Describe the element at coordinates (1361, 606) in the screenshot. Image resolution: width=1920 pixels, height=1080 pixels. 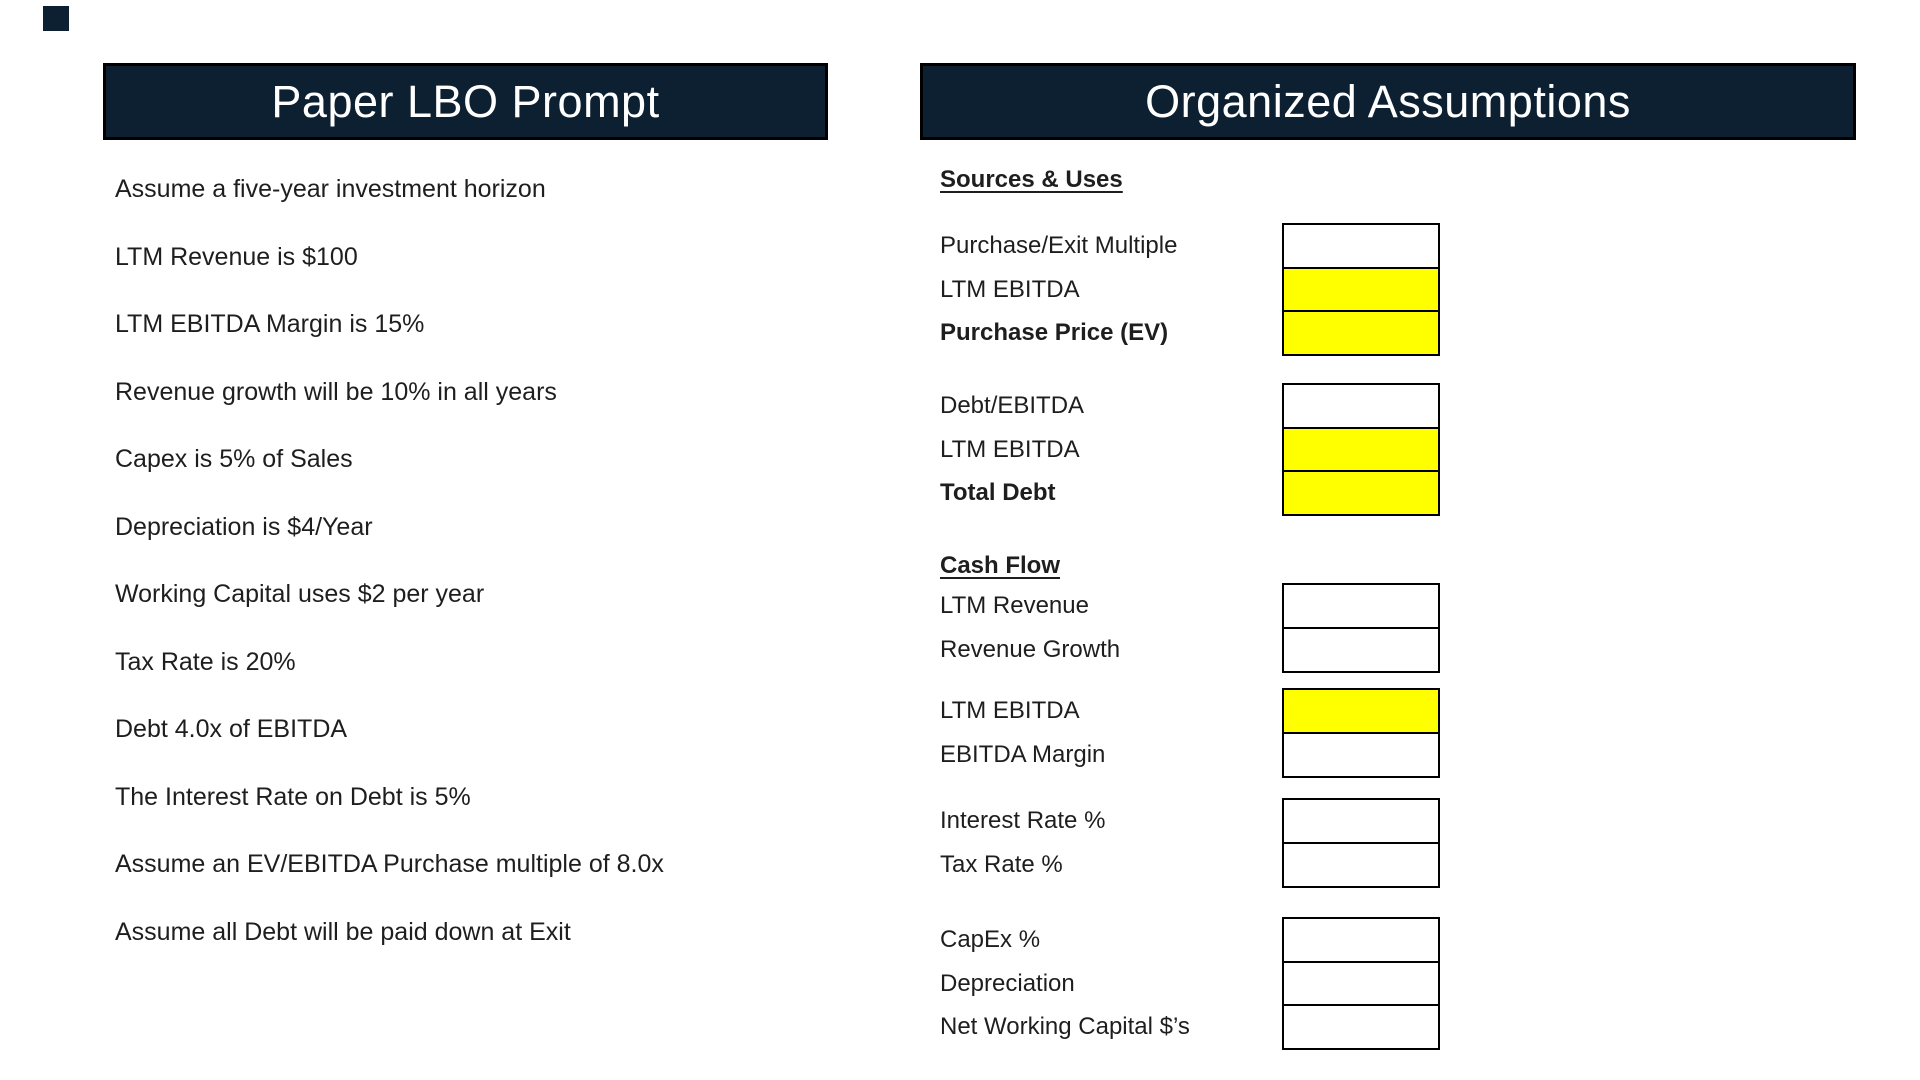
I see `cell-ltm-revenue` at that location.